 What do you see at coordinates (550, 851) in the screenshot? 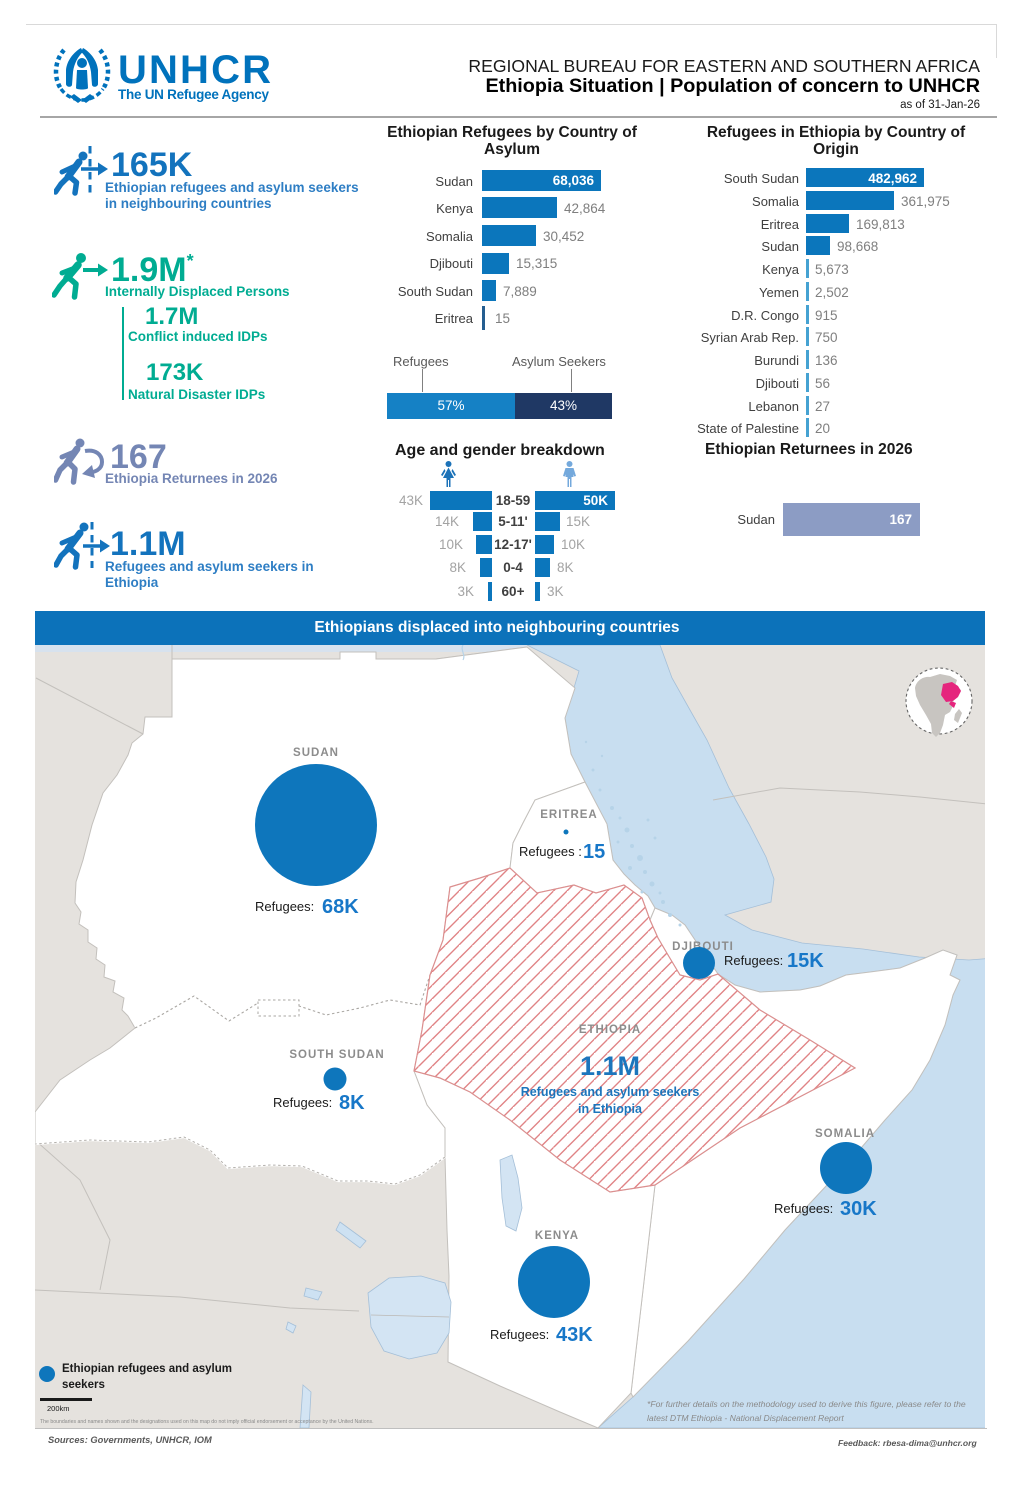
I see `svg-text: Refugees :` at bounding box center [550, 851].